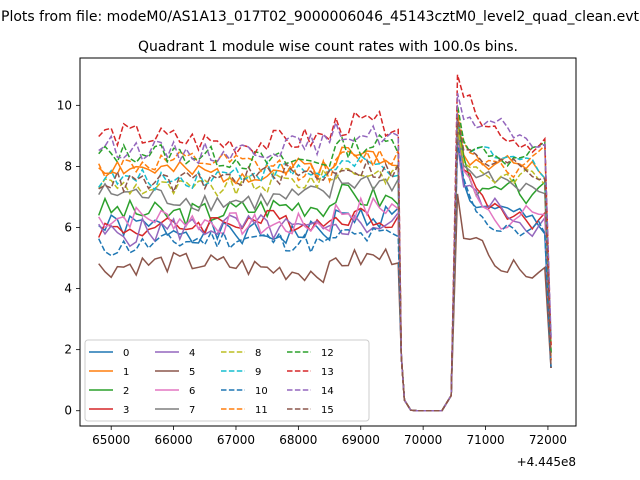 The width and height of the screenshot is (640, 480). What do you see at coordinates (227, 380) in the screenshot?
I see `legend-box` at bounding box center [227, 380].